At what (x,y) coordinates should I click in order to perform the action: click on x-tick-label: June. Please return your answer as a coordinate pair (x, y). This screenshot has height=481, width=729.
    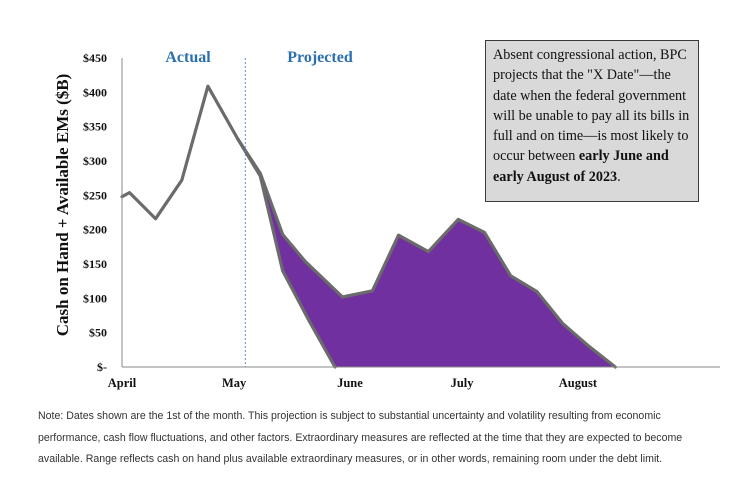
    Looking at the image, I should click on (350, 383).